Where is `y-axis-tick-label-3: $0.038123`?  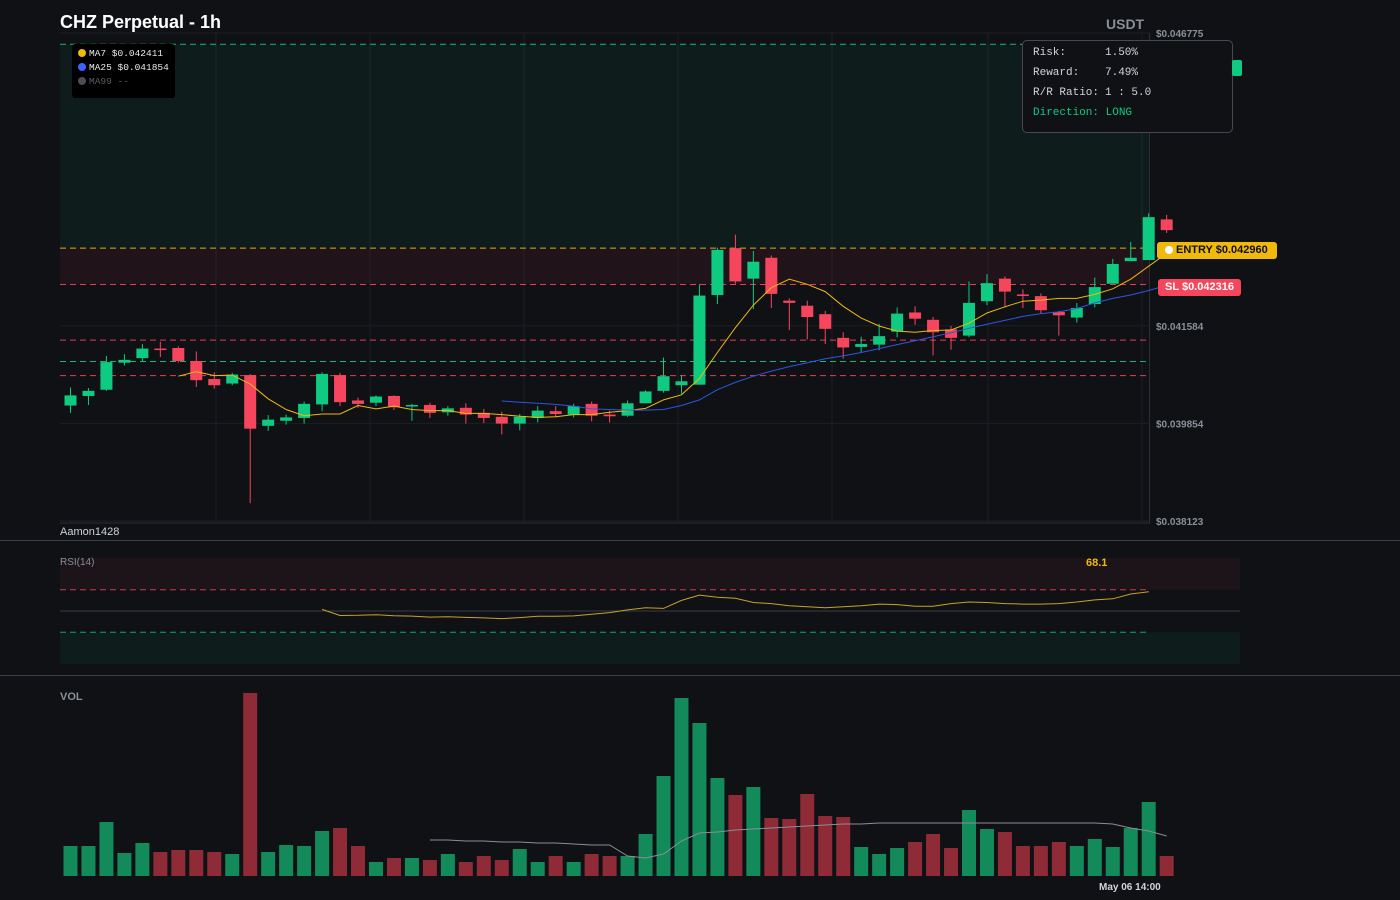 y-axis-tick-label-3: $0.038123 is located at coordinates (1180, 522).